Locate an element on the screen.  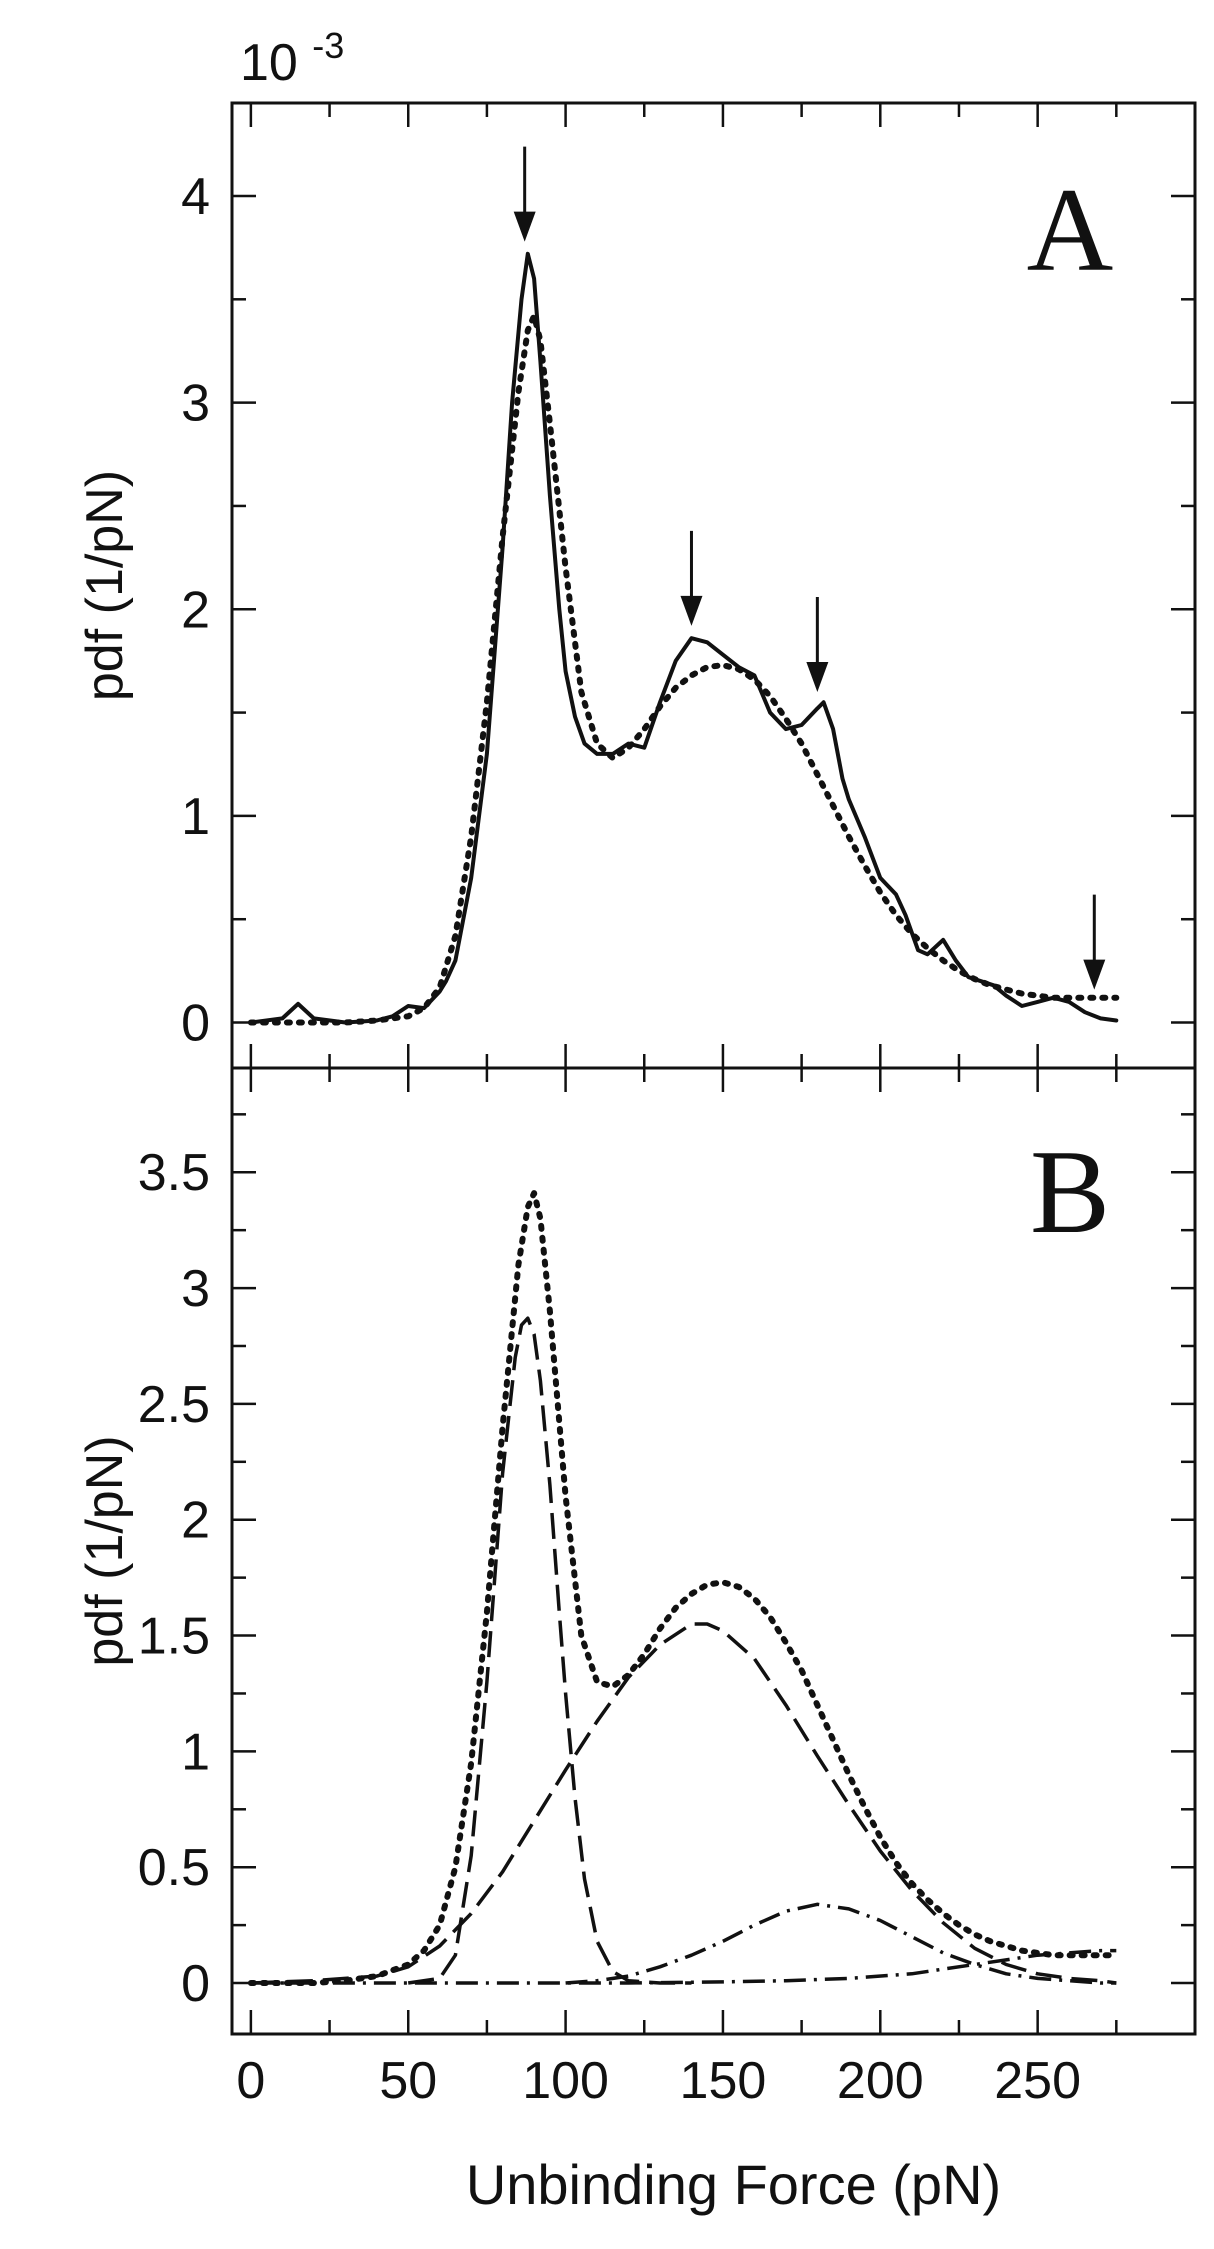
panel-a-ytick-labels: 0 1 2 3 4 is located at coordinates (195, 610).